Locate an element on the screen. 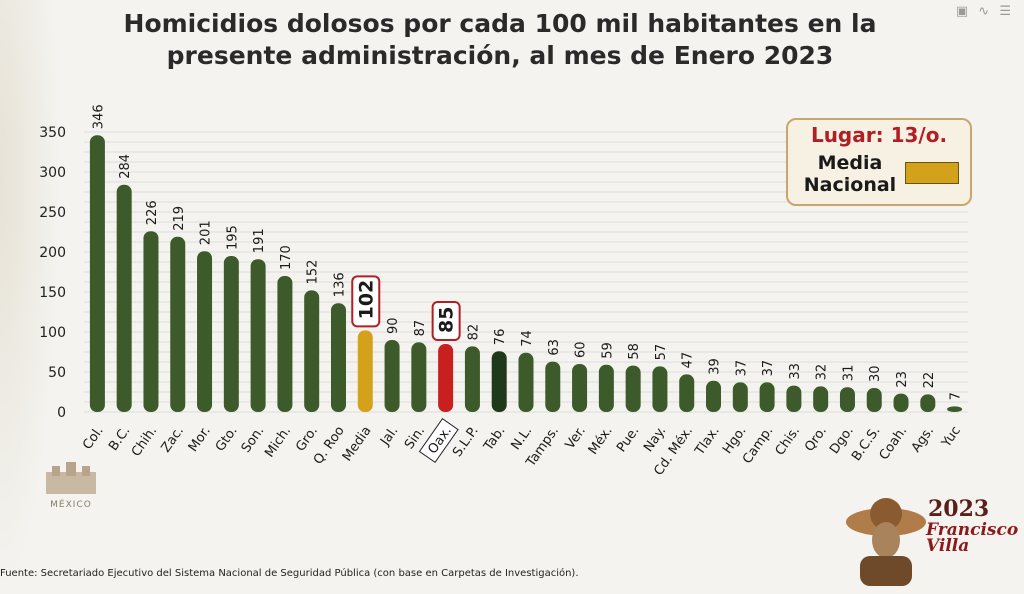 The image size is (1024, 594). value-label-text: 82 is located at coordinates (473, 332).